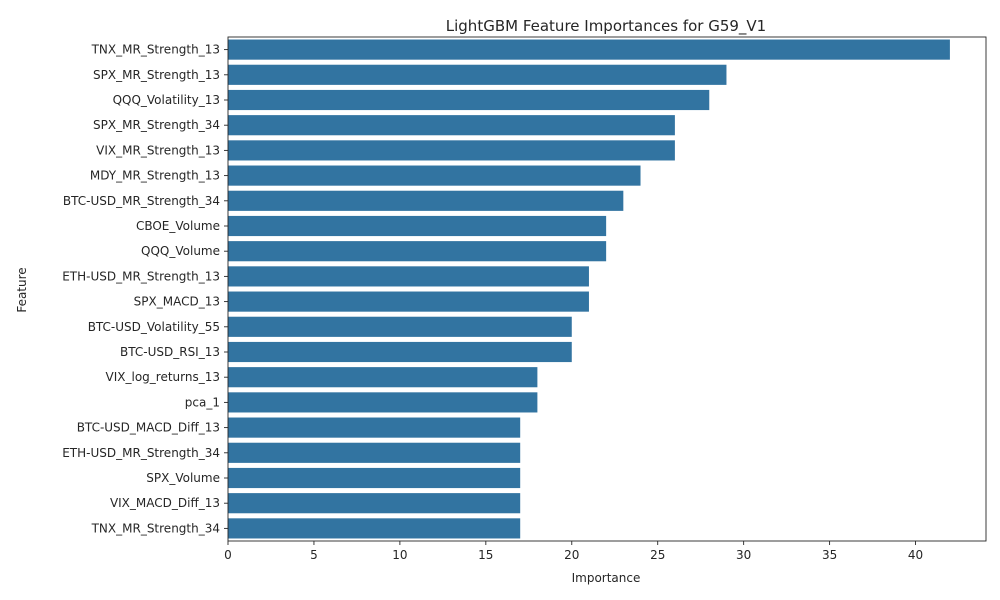 This screenshot has height=600, width=1000. I want to click on y-tick-label: VIX_MR_Strength_13, so click(158, 150).